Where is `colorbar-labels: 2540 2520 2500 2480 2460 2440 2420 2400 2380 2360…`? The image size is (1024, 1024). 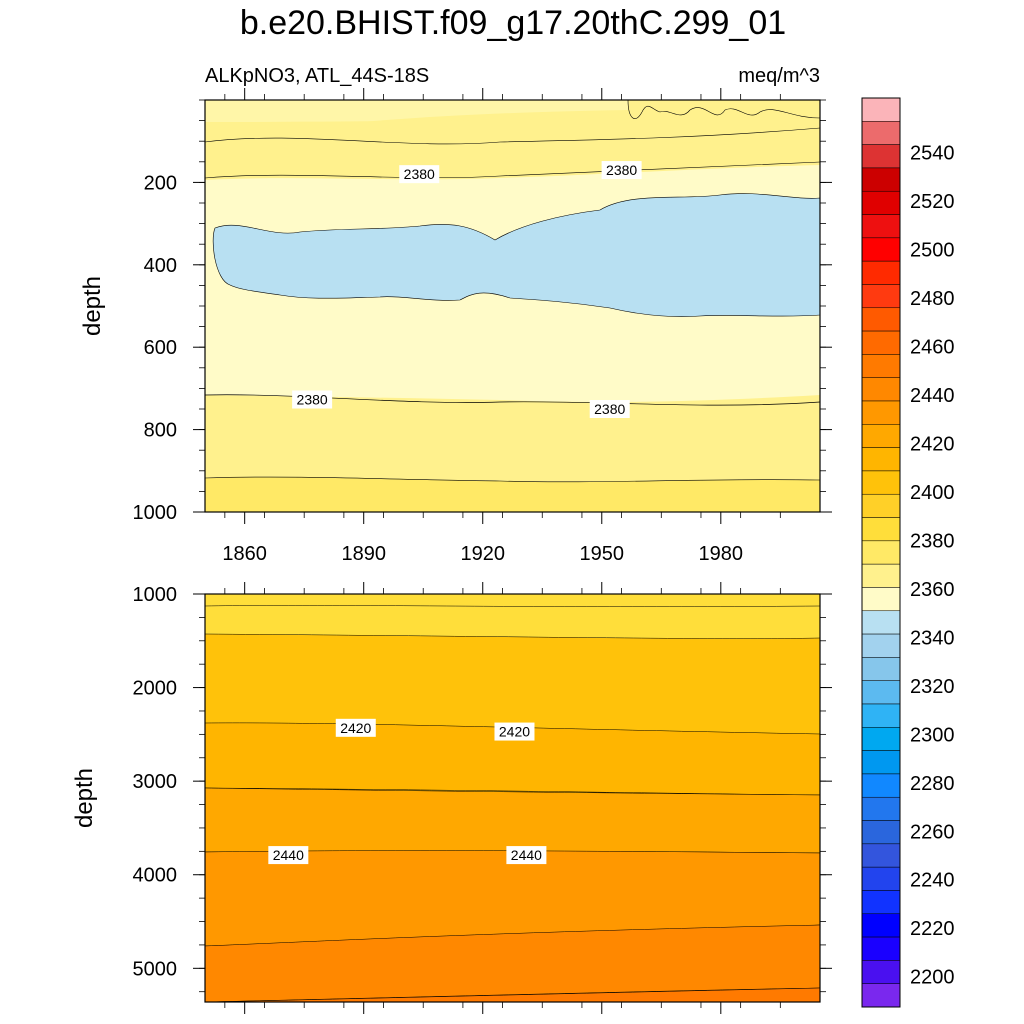
colorbar-labels: 2540 2520 2500 2480 2460 2440 2420 2400 2380 2360… is located at coordinates (932, 566).